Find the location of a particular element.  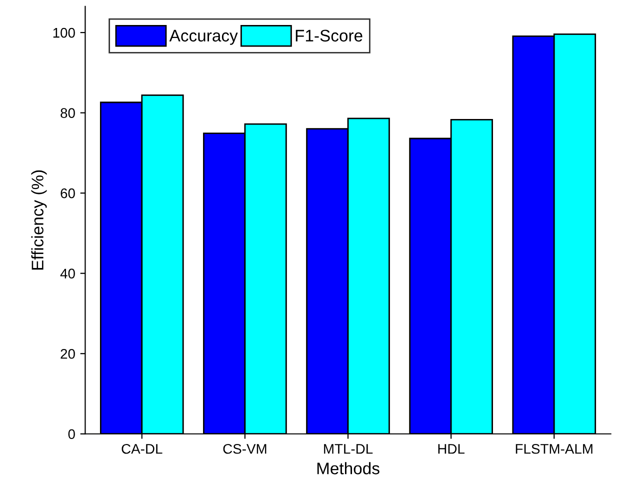

x-tick-label: CS-VM is located at coordinates (244, 449).